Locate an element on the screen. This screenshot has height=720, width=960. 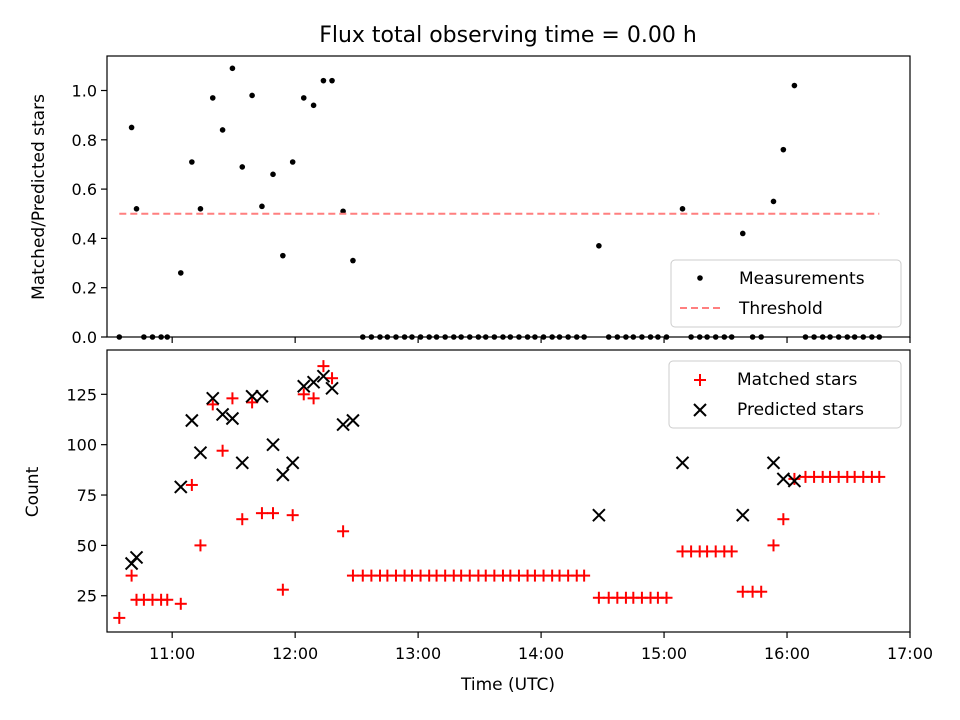
top-y-tick-label: 0.8 is located at coordinates (84, 140).